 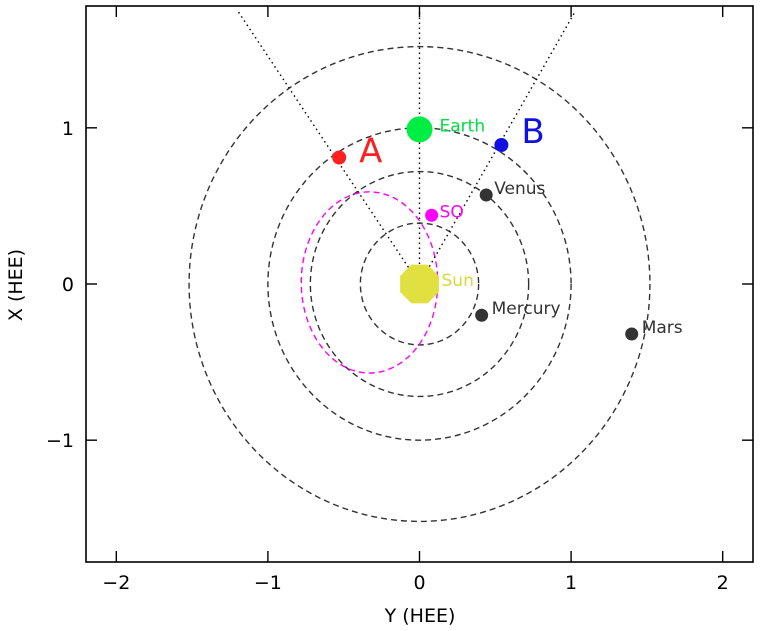 What do you see at coordinates (116, 583) in the screenshot?
I see `x-tick-label: −2` at bounding box center [116, 583].